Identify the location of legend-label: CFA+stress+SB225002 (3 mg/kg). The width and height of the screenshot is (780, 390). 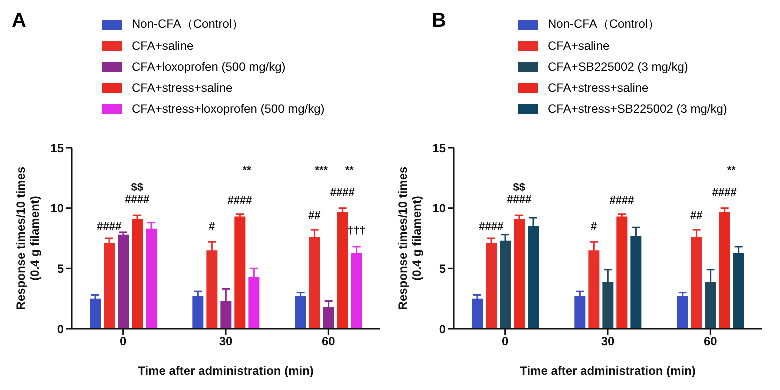
(638, 109).